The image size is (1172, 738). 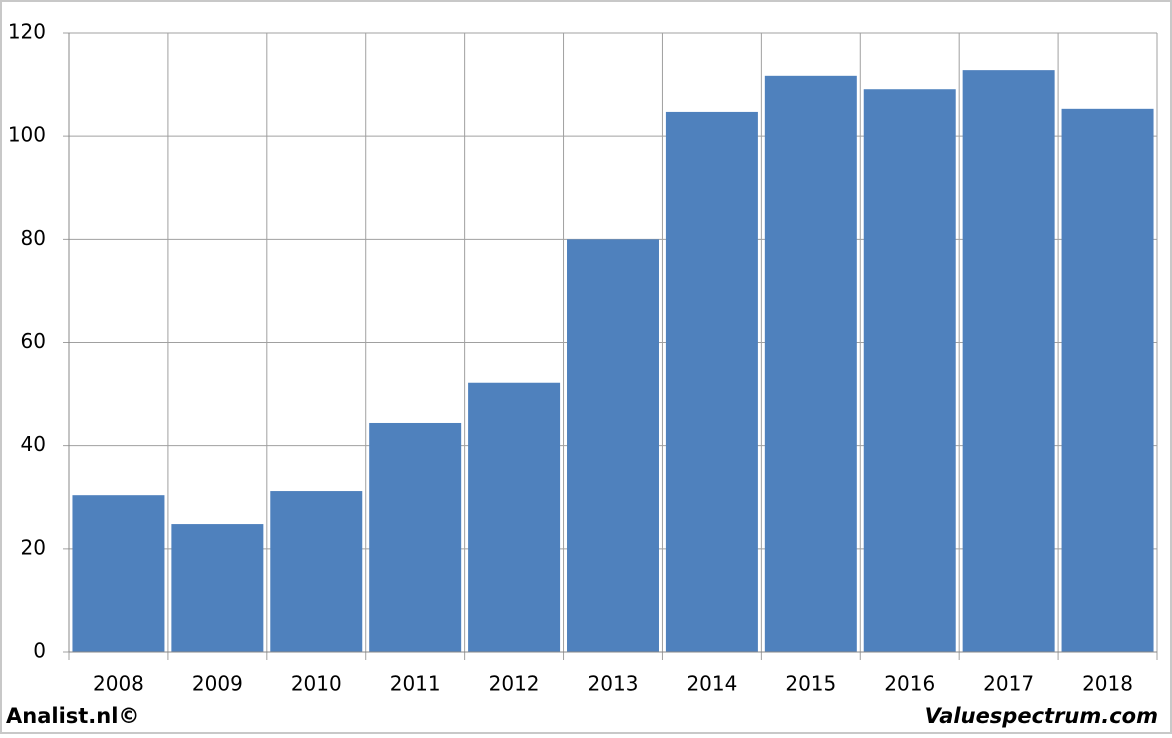 What do you see at coordinates (217, 684) in the screenshot?
I see `x-tick-label: 2009` at bounding box center [217, 684].